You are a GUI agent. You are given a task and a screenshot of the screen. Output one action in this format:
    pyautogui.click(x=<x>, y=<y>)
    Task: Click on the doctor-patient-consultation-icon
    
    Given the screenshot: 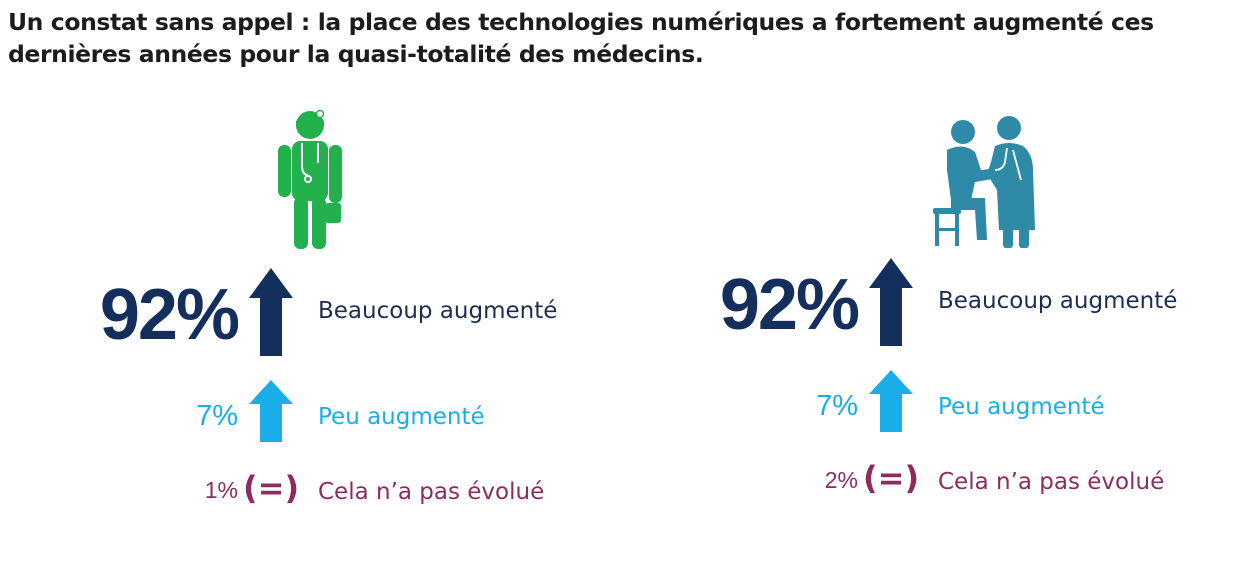 What is the action you would take?
    pyautogui.click(x=984, y=182)
    